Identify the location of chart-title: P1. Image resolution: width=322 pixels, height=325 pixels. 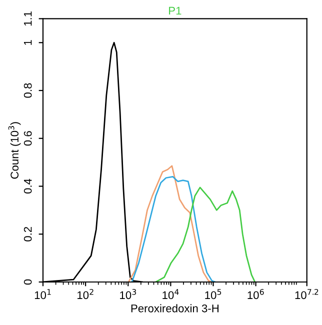
(175, 10).